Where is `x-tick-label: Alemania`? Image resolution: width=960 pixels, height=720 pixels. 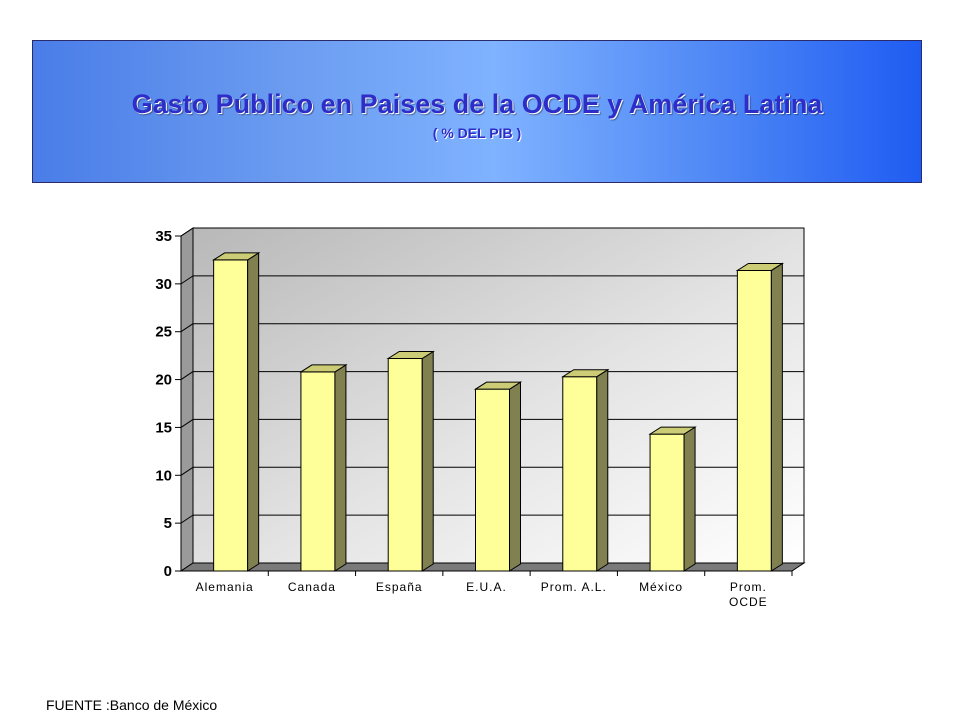 x-tick-label: Alemania is located at coordinates (225, 587).